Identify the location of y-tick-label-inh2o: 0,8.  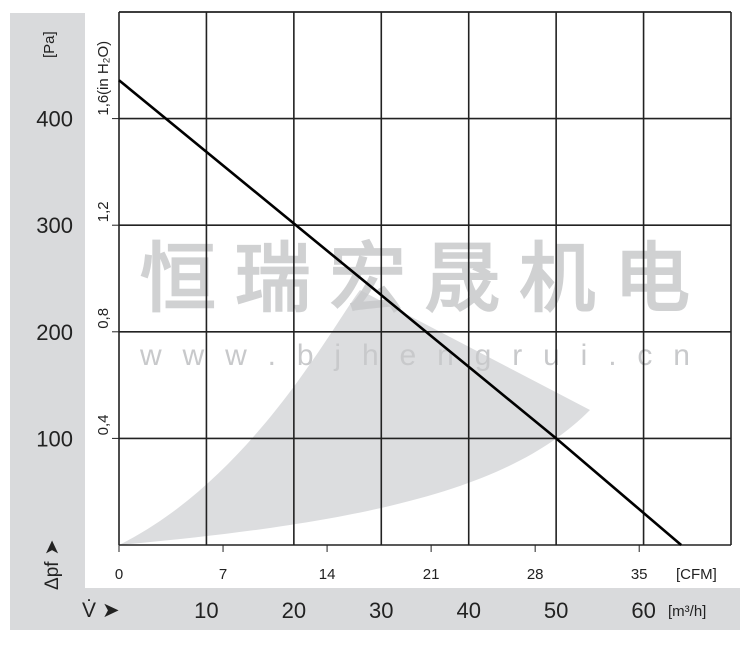
(103, 318).